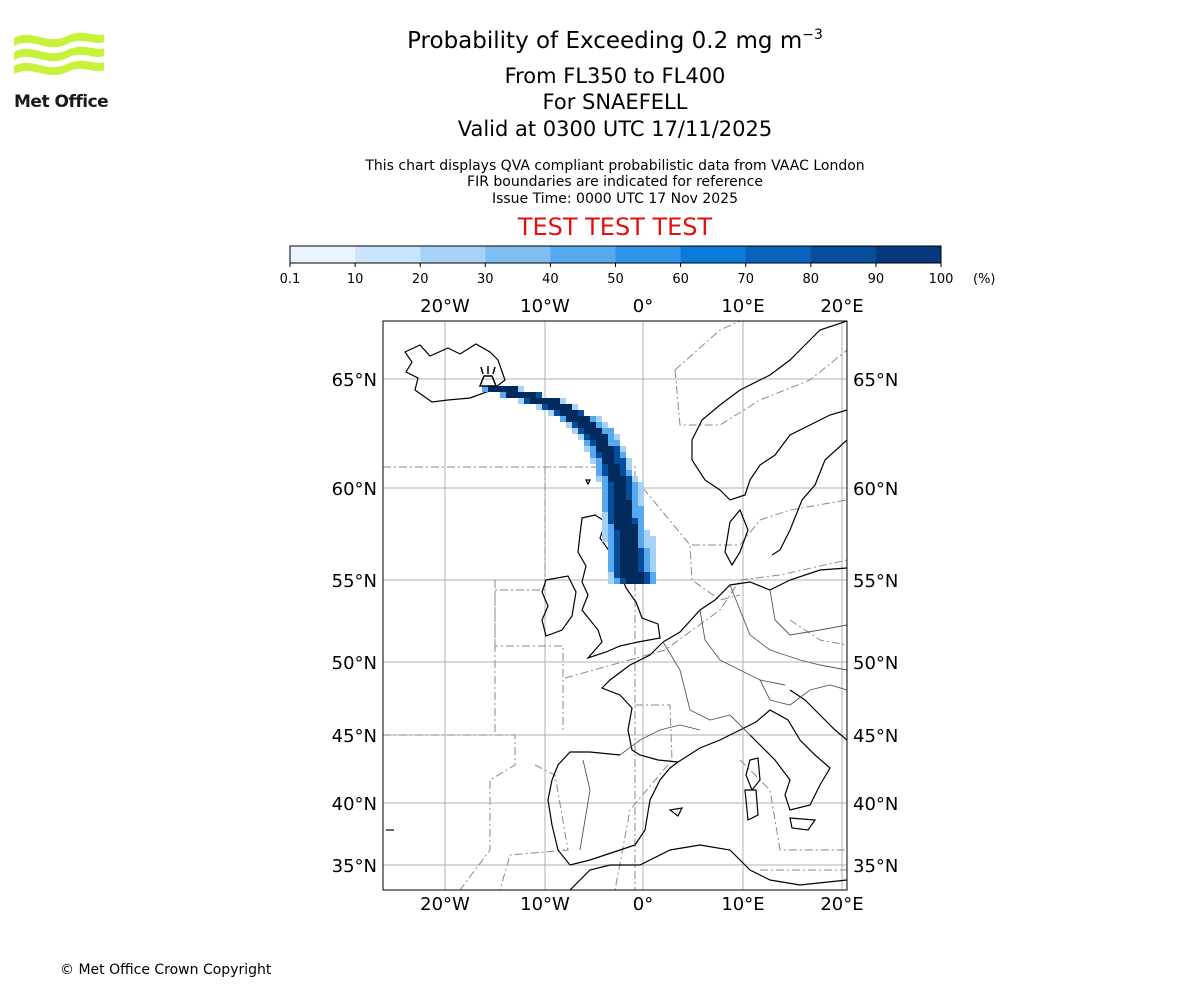 The image size is (1200, 1000). I want to click on chart-title: Probability of Exceeding 0.2 mg m−3, so click(615, 40).